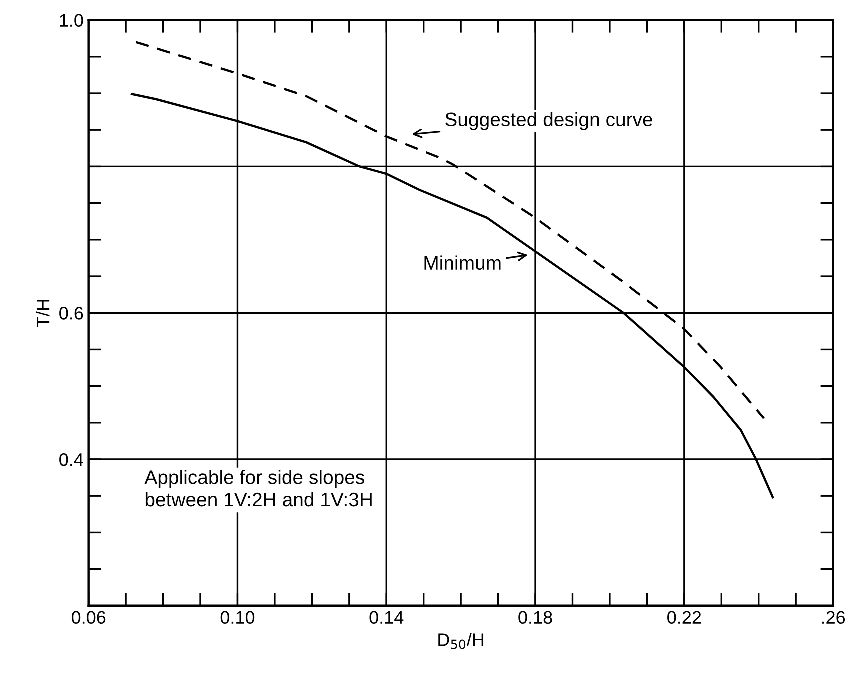 The image size is (846, 677). I want to click on y-axis-title: T/H, so click(43, 314).